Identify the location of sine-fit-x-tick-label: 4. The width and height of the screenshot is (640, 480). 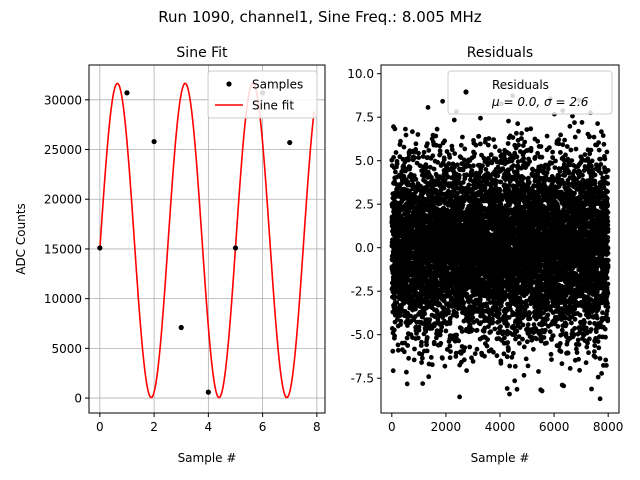
(209, 427).